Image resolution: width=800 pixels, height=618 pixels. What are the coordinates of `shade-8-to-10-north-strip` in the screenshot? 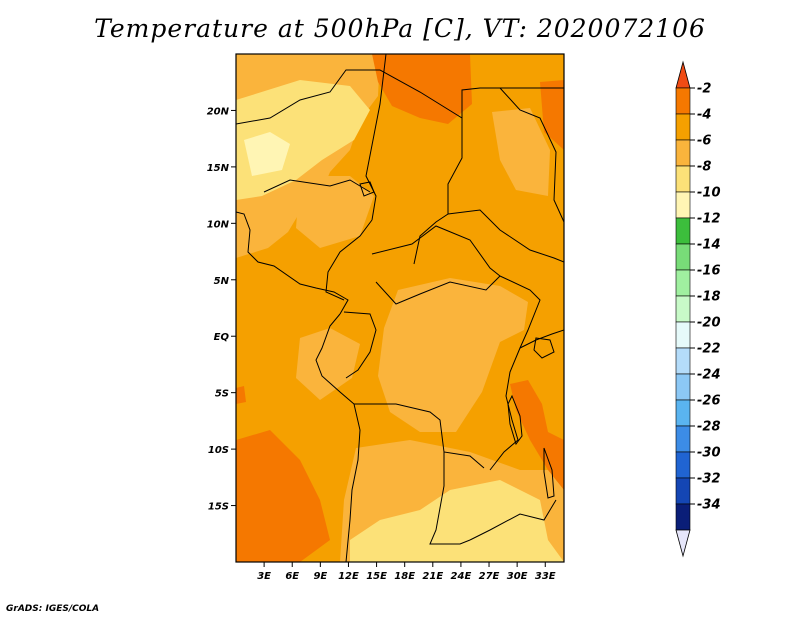 It's located at (315, 113).